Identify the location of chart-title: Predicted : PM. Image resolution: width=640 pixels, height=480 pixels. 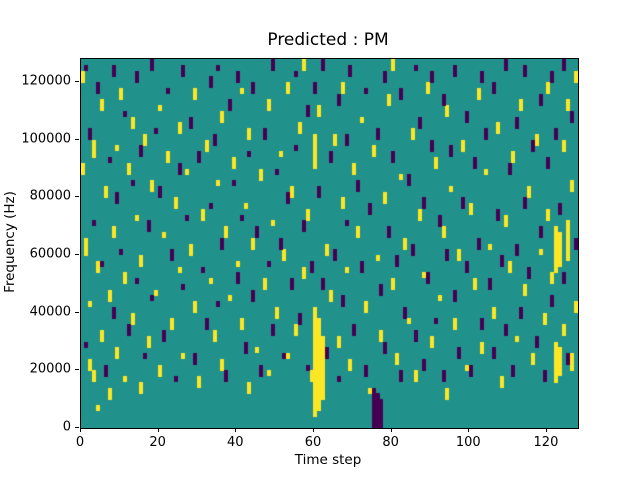
(328, 40).